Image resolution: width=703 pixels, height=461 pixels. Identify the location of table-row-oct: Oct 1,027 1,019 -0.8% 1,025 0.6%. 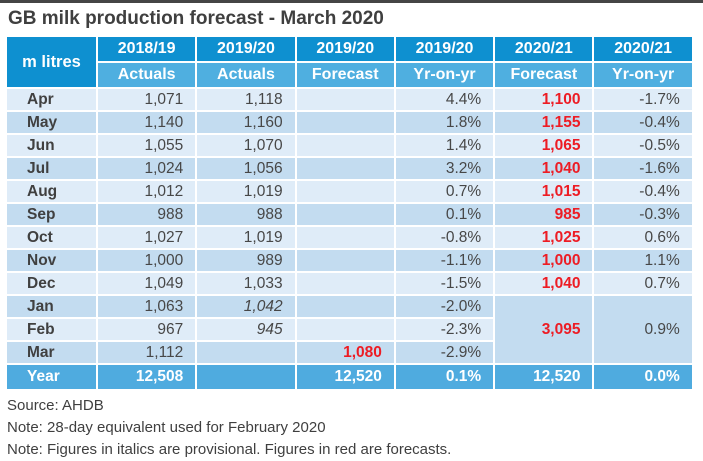
(349, 237).